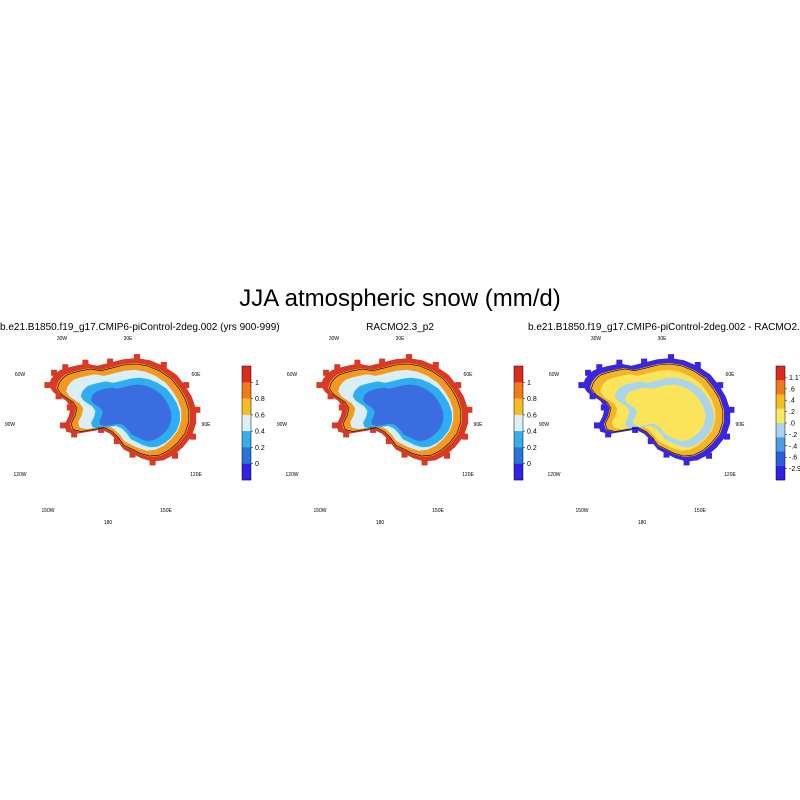  What do you see at coordinates (793, 435) in the screenshot?
I see `colorbar-label: -.2` at bounding box center [793, 435].